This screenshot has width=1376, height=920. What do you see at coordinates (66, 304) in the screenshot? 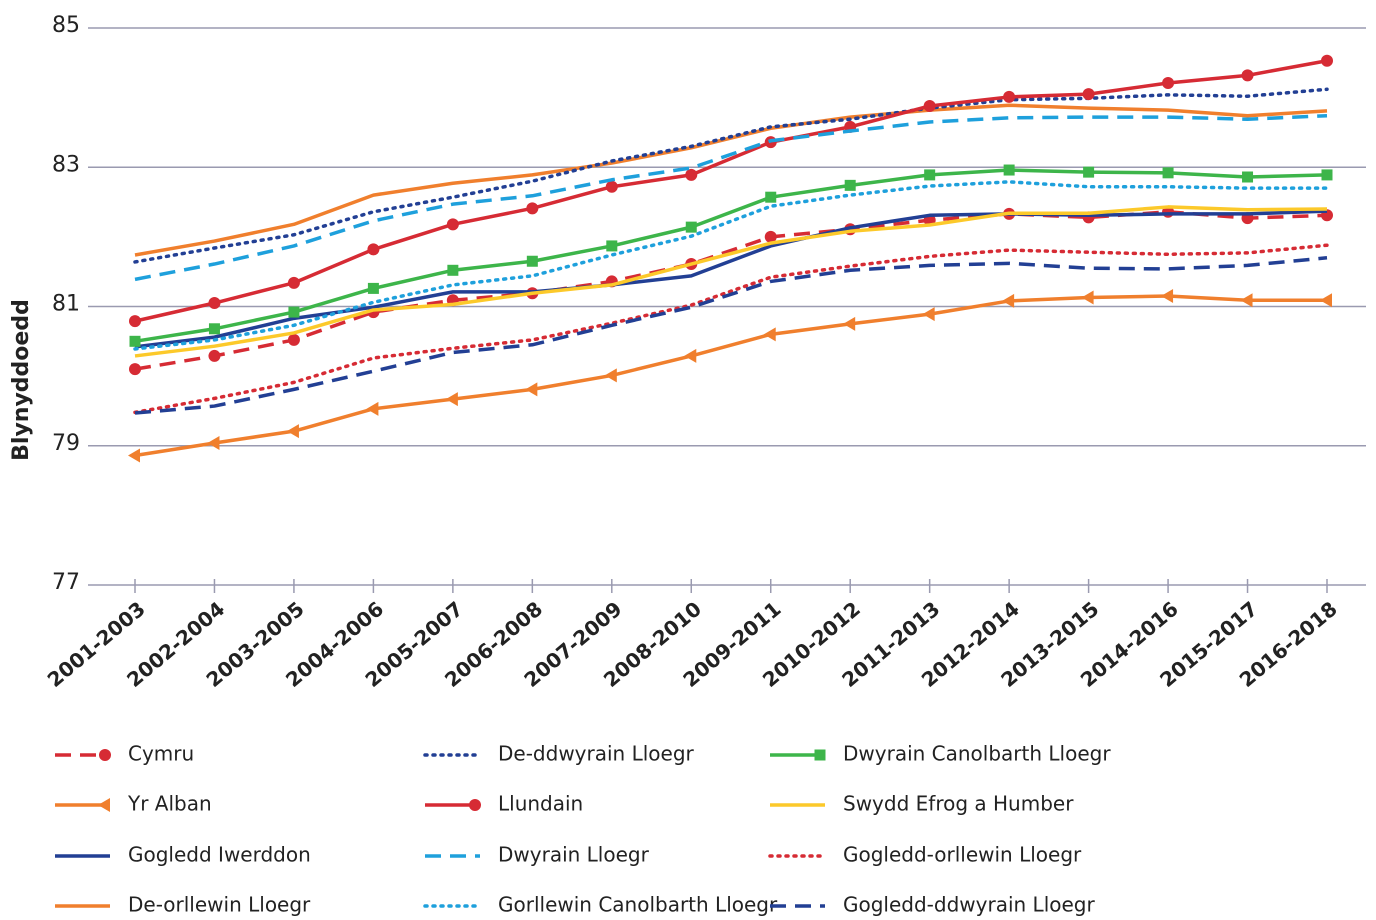
I see `y-tick-label: 81` at bounding box center [66, 304].